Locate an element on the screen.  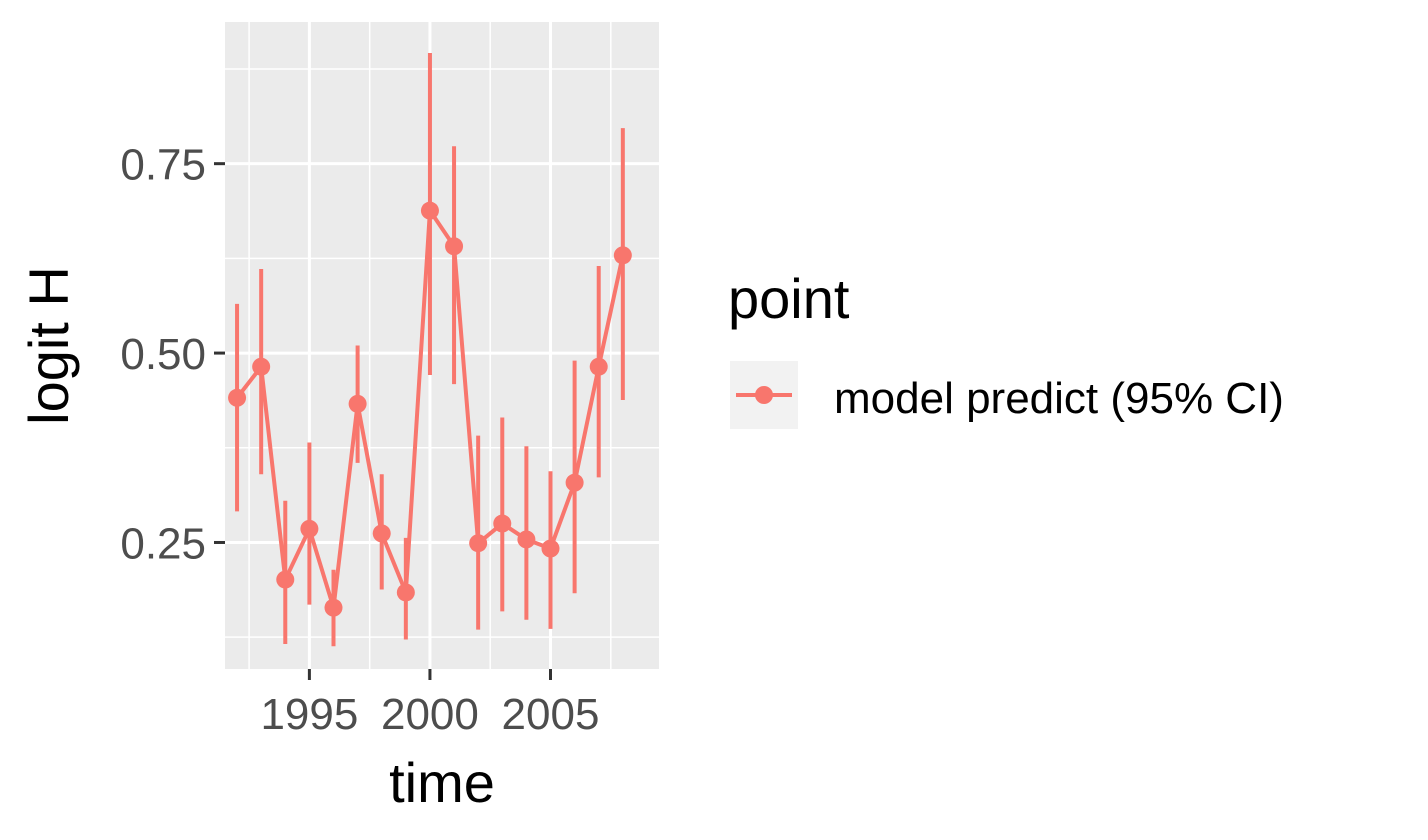
x-axis: 1995 2000 2005 is located at coordinates (429, 704).